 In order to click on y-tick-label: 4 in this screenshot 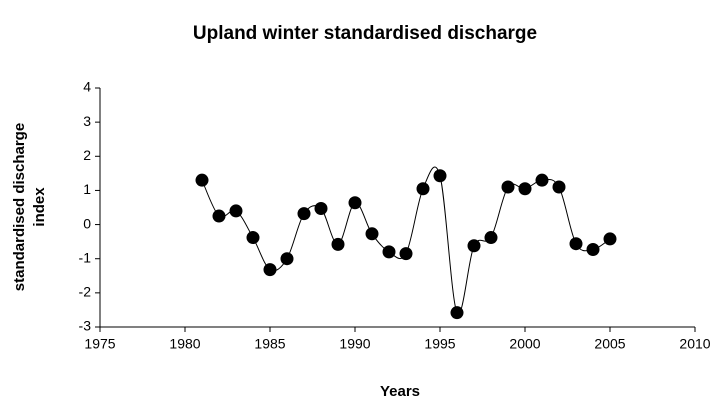, I will do `click(87, 87)`.